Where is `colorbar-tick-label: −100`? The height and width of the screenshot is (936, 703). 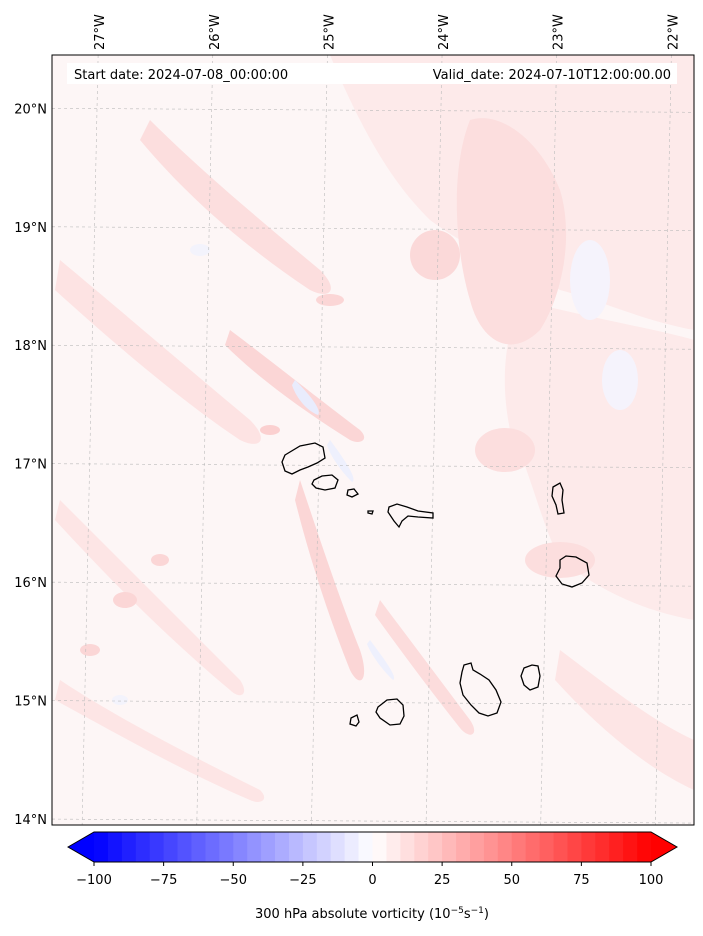
colorbar-tick-label: −100 is located at coordinates (94, 880).